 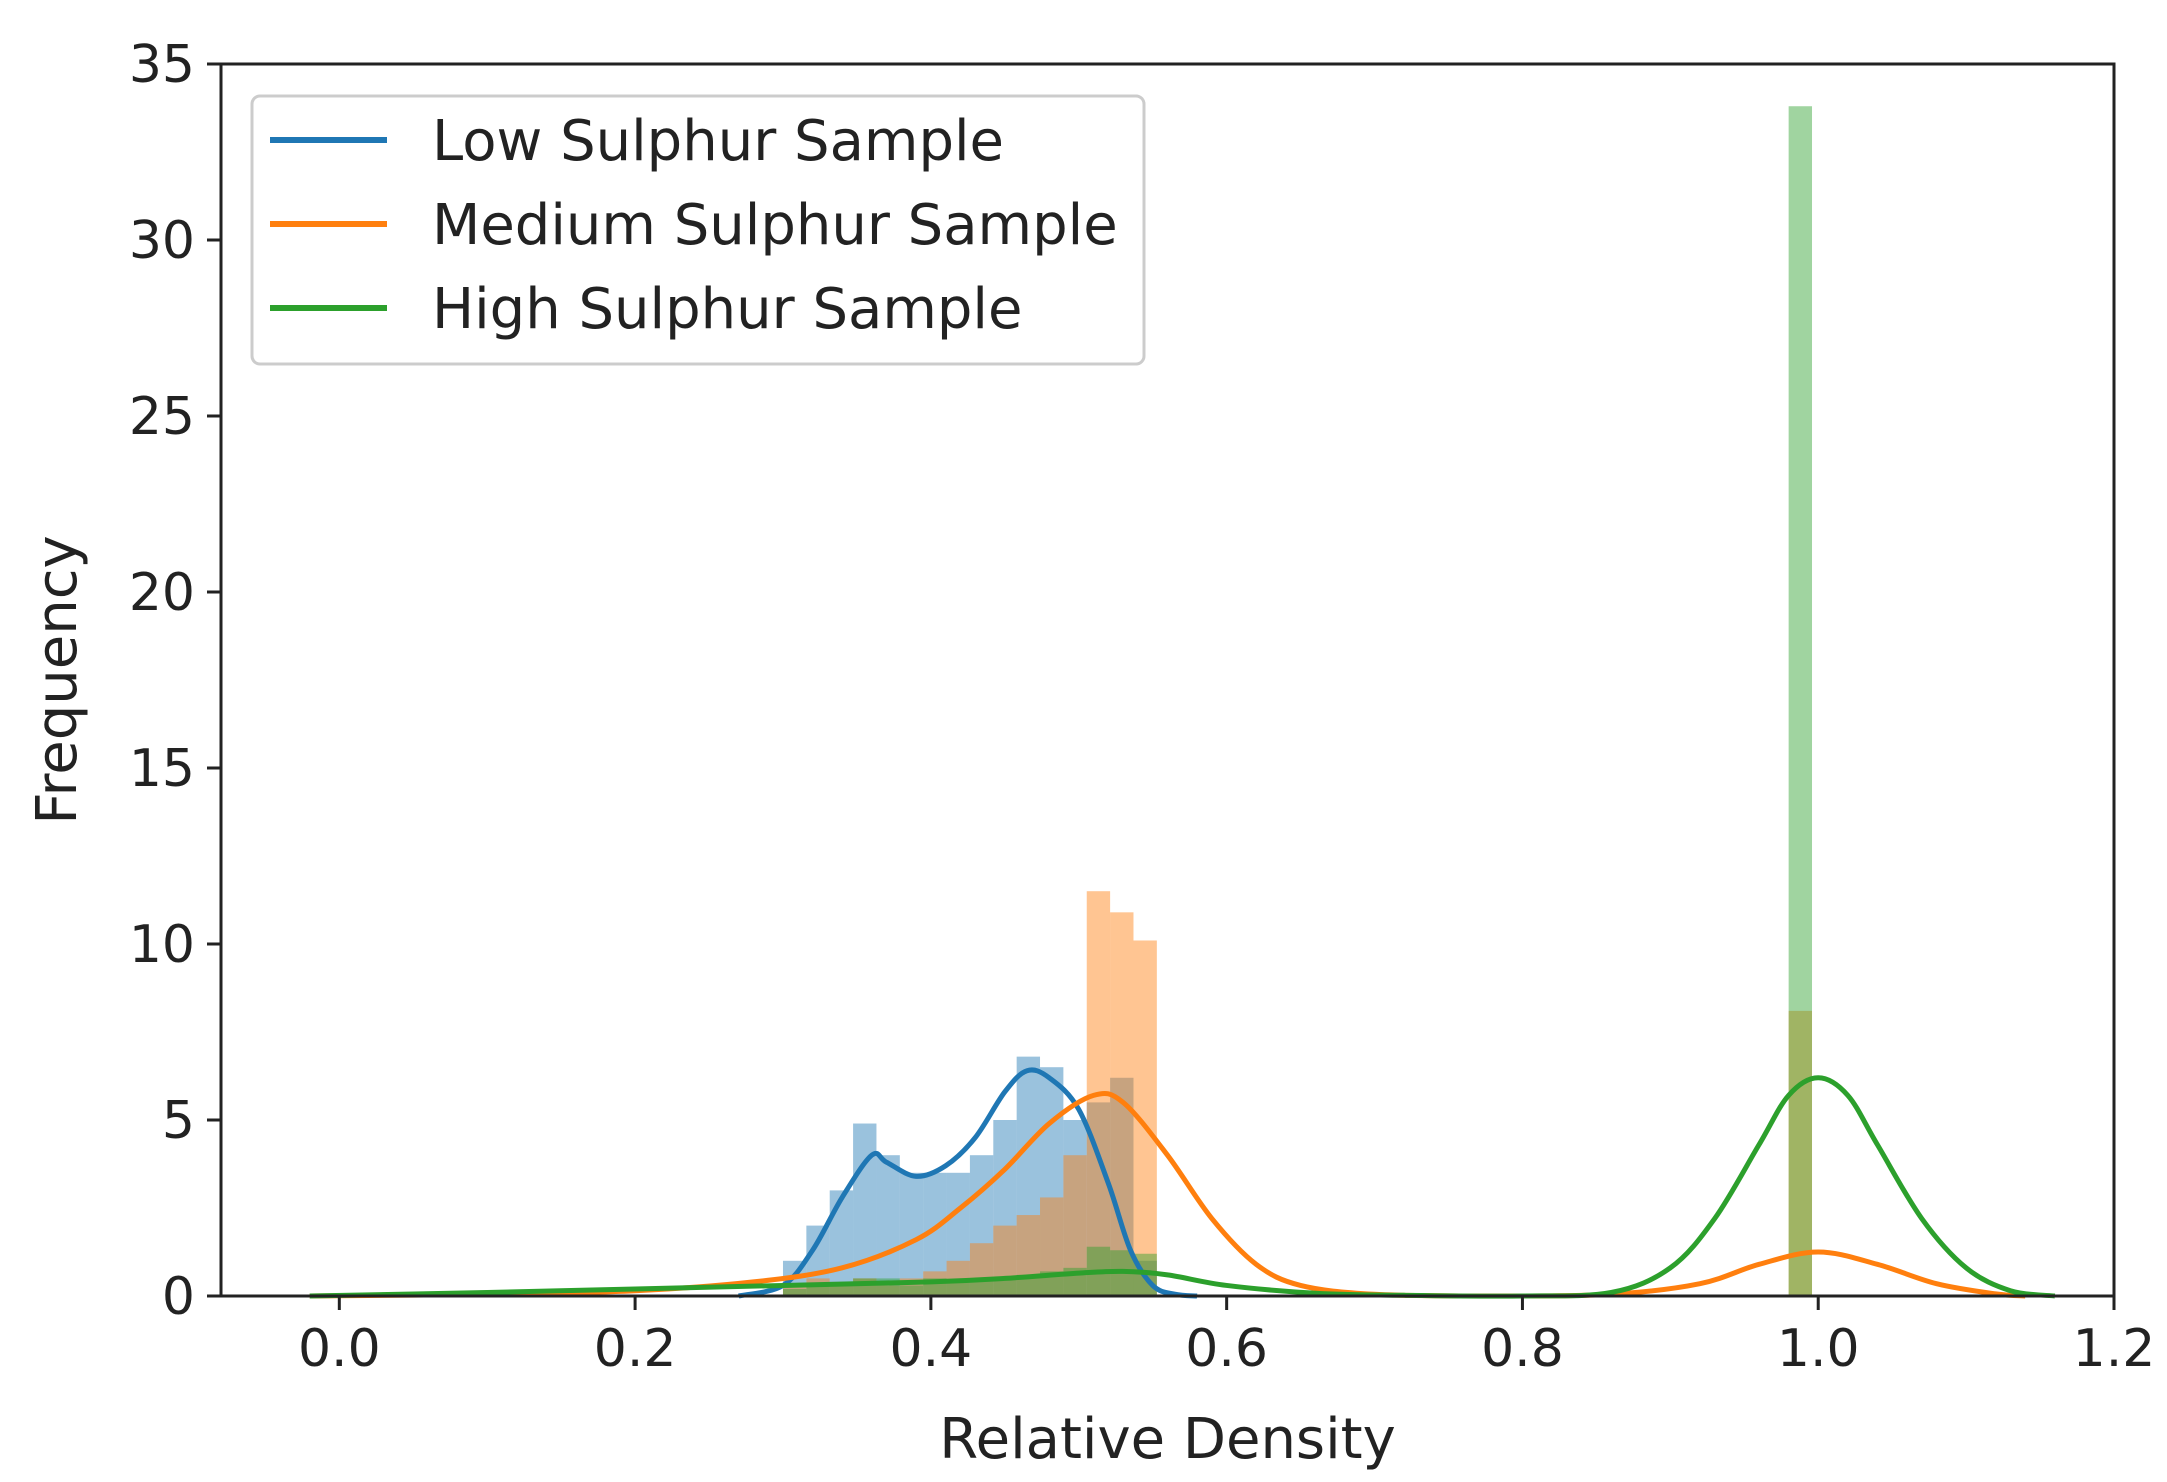 What do you see at coordinates (2114, 1349) in the screenshot?
I see `x-tick-label-6: 1.2` at bounding box center [2114, 1349].